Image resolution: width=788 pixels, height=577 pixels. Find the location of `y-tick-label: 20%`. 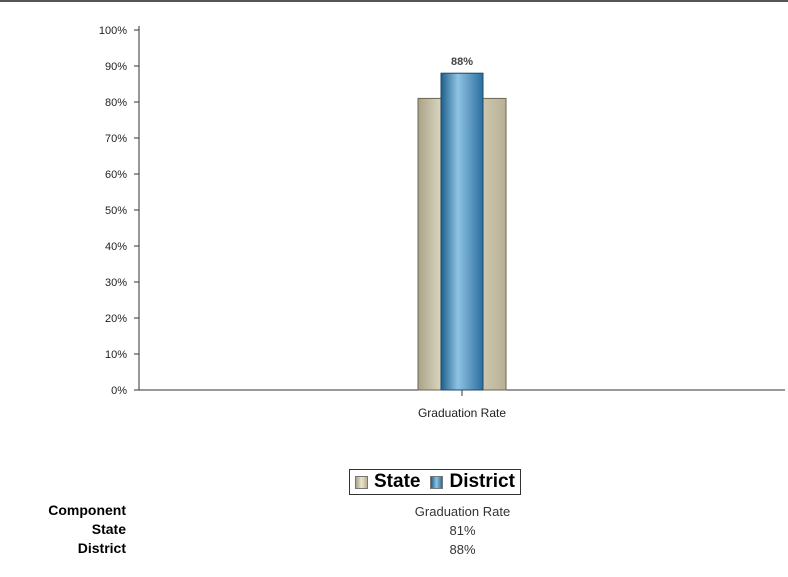

y-tick-label: 20% is located at coordinates (116, 319).